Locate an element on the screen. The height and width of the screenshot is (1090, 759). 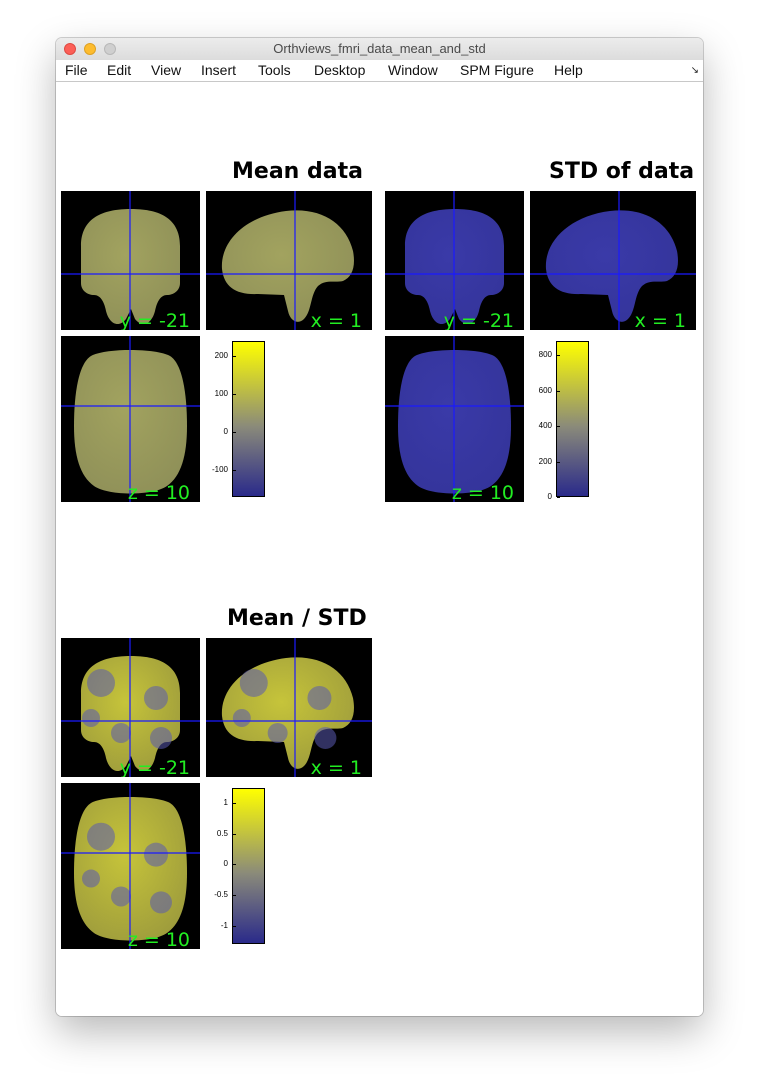
window-title: Orthviews_fmri_data_mean_and_std is located at coordinates (379, 48).